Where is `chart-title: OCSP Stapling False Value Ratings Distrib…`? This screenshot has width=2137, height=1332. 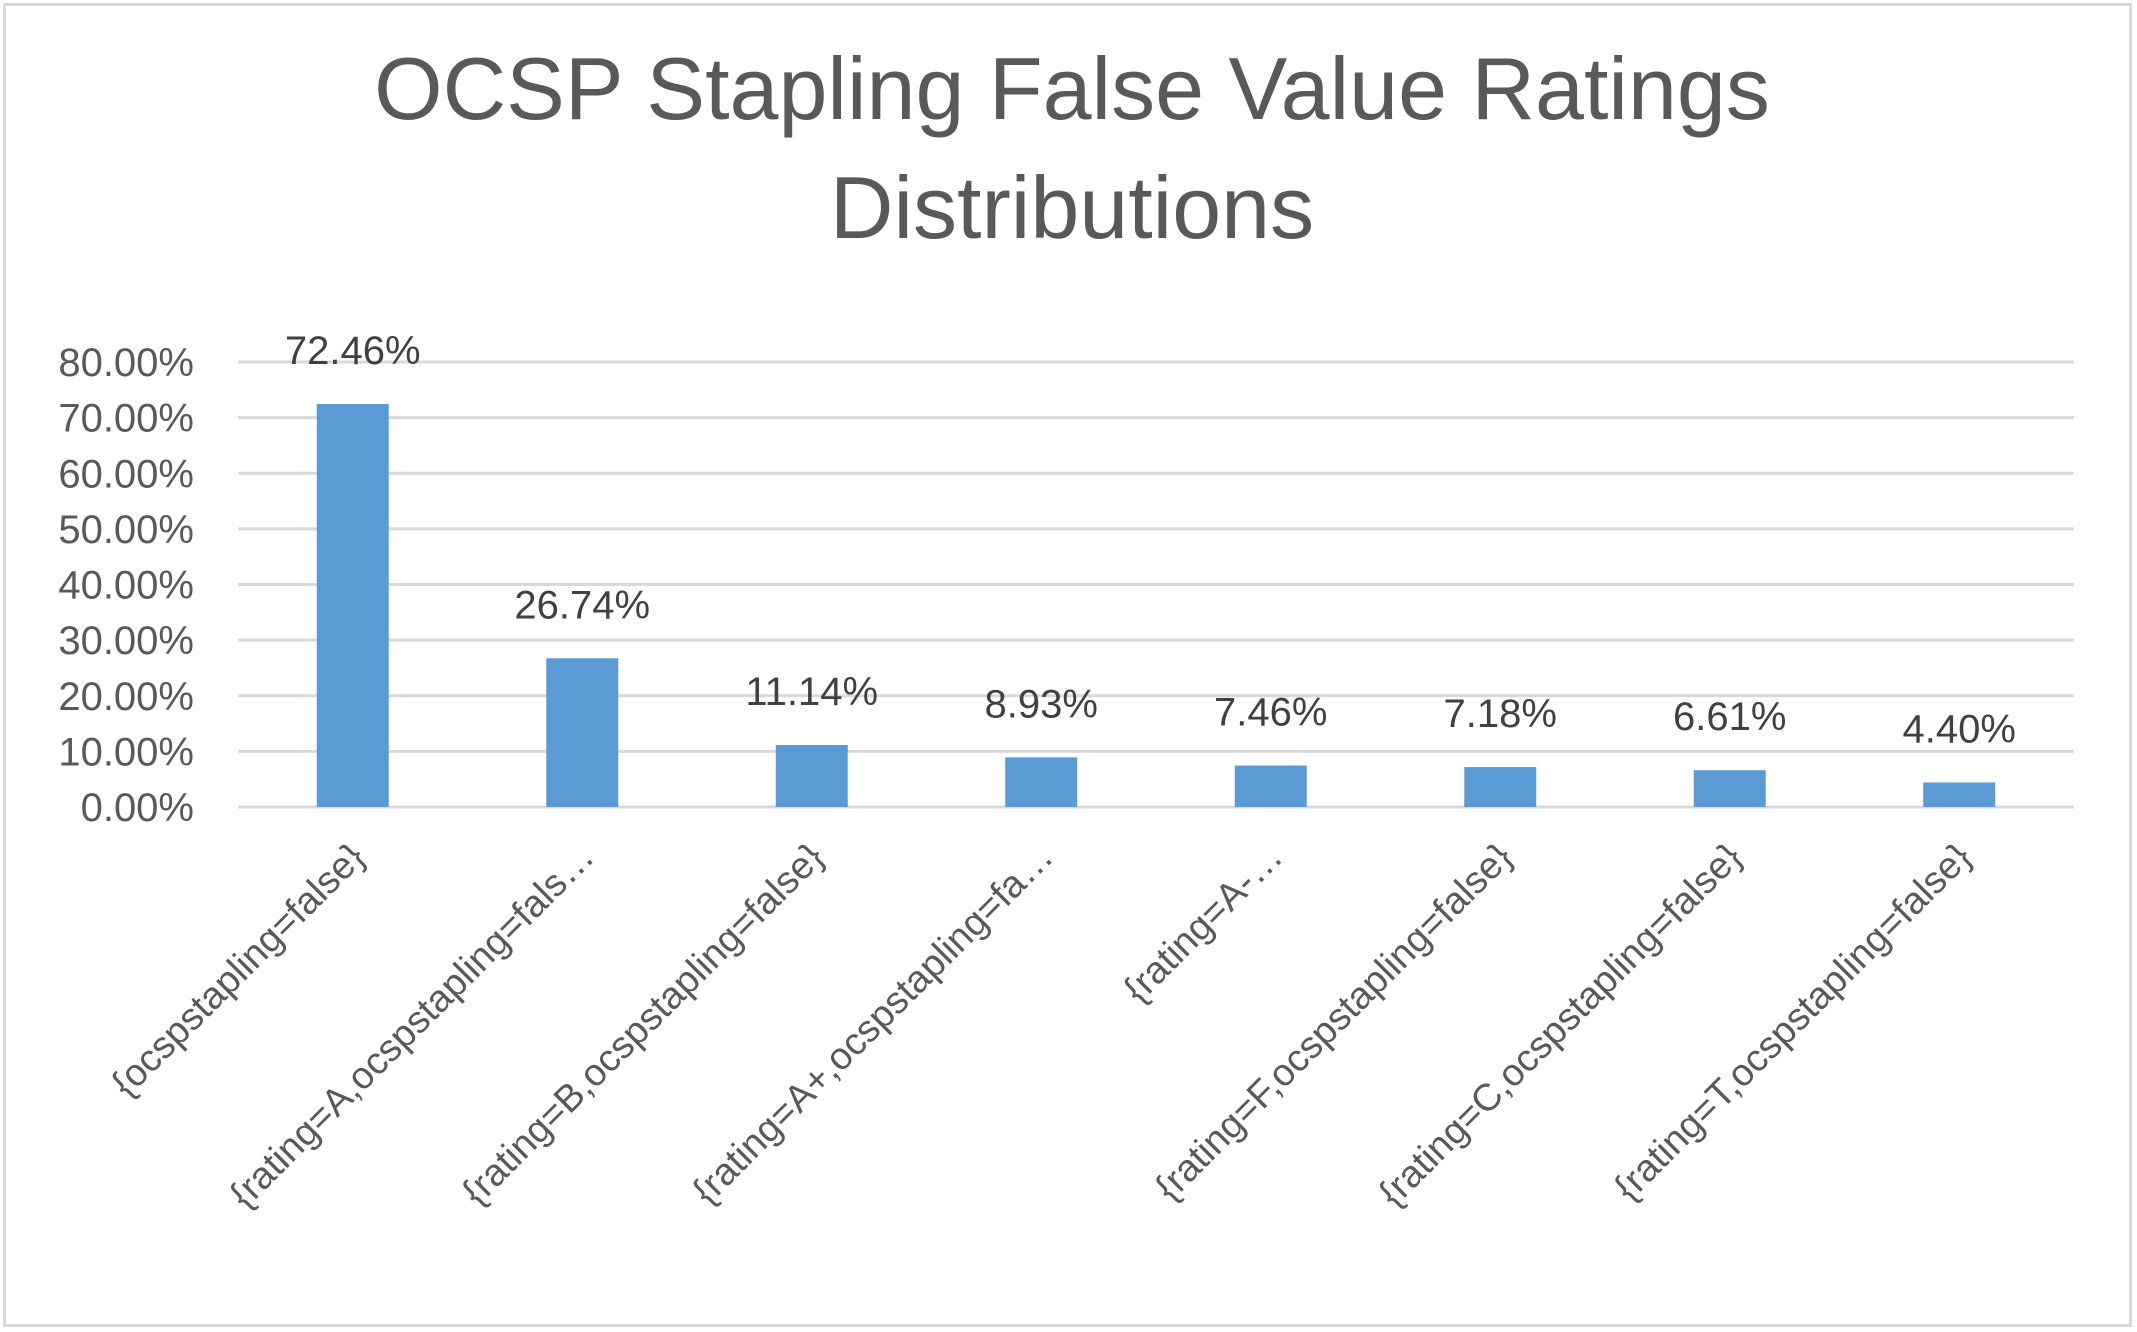
chart-title: OCSP Stapling False Value Ratings Distrib… is located at coordinates (1072, 148).